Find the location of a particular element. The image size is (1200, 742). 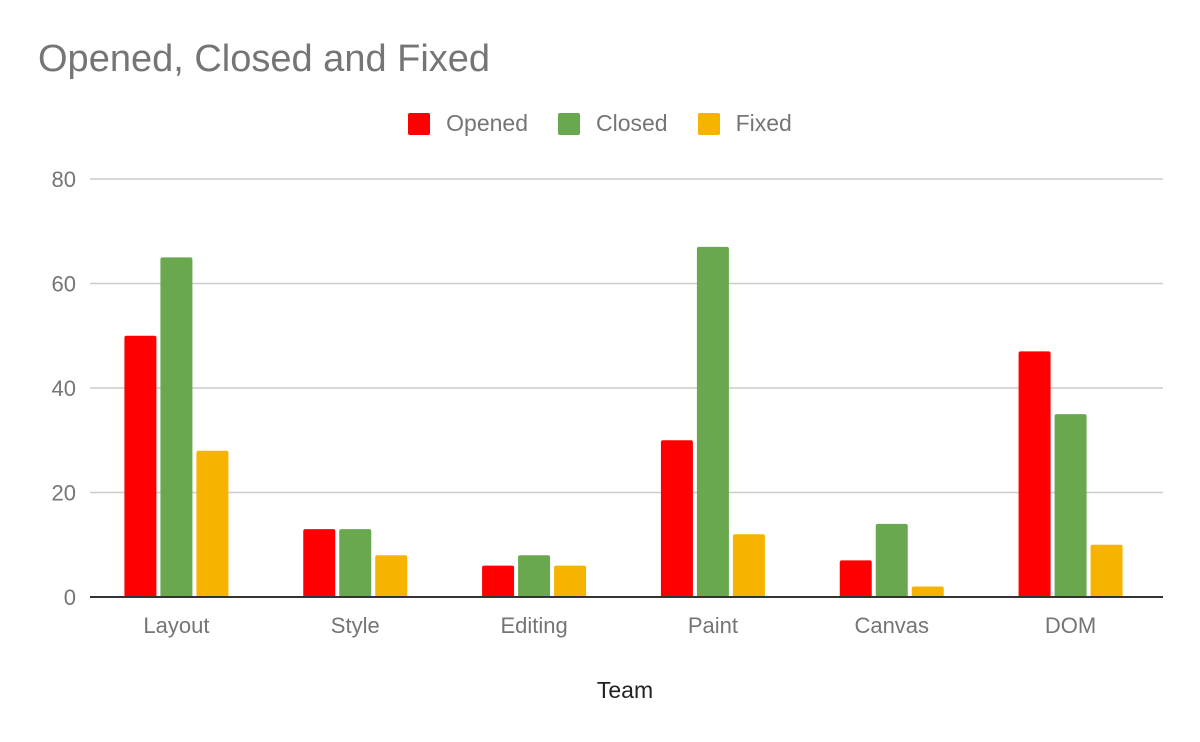

x-tick-label: DOM is located at coordinates (1070, 625).